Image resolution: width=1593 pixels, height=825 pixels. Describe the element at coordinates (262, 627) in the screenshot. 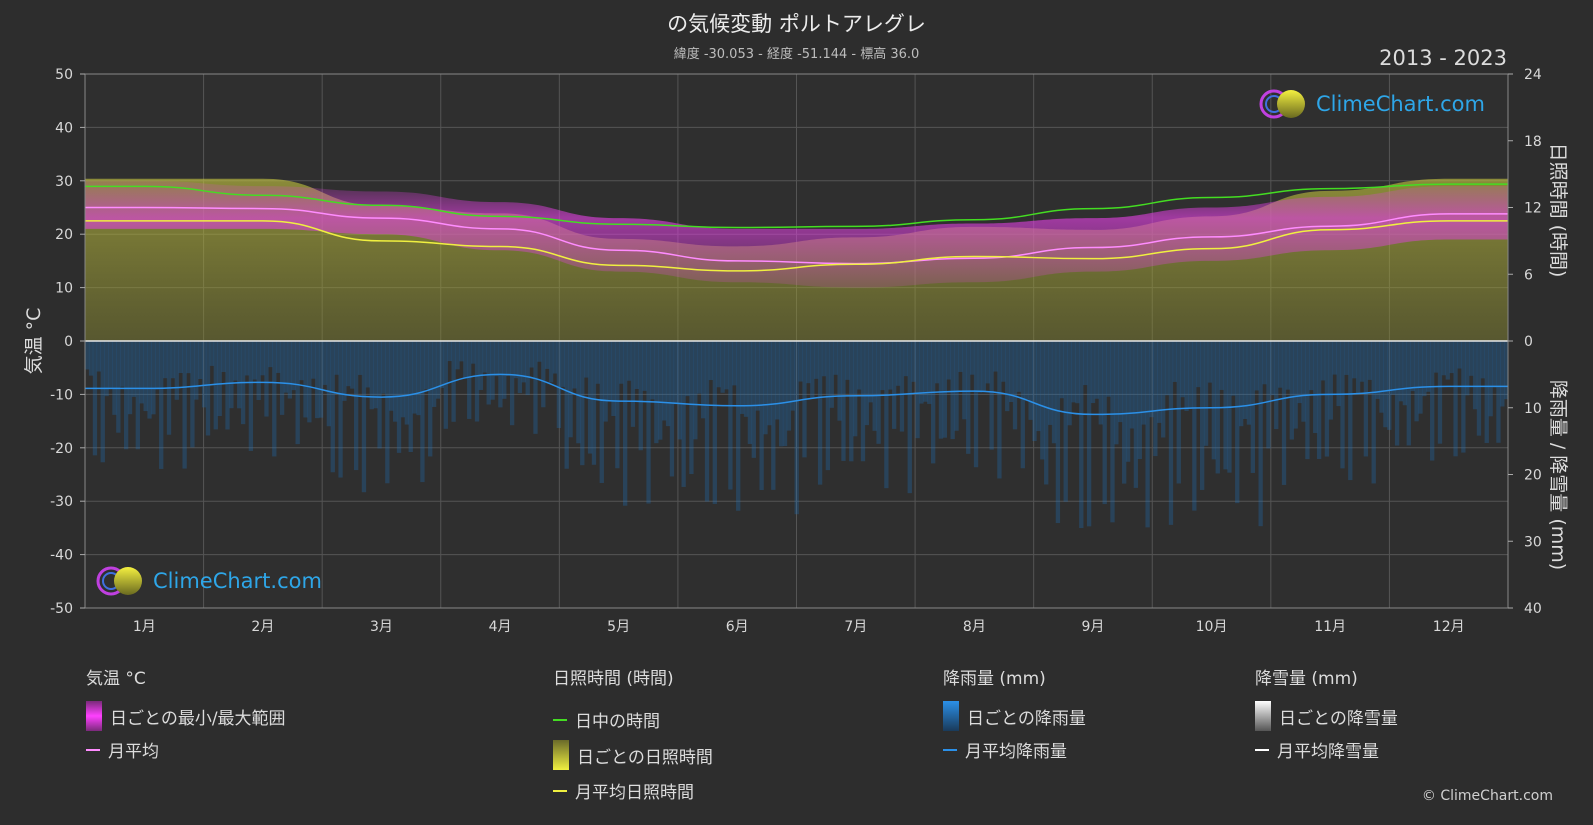

I see `x-tick-label: 2月` at that location.